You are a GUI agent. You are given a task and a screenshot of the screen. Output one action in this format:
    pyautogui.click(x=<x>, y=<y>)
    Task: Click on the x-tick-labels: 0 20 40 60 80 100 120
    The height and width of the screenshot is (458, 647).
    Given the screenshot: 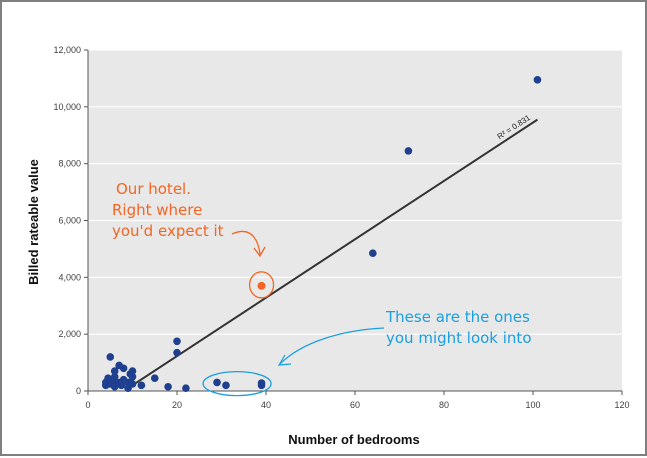 What is the action you would take?
    pyautogui.click(x=357, y=405)
    